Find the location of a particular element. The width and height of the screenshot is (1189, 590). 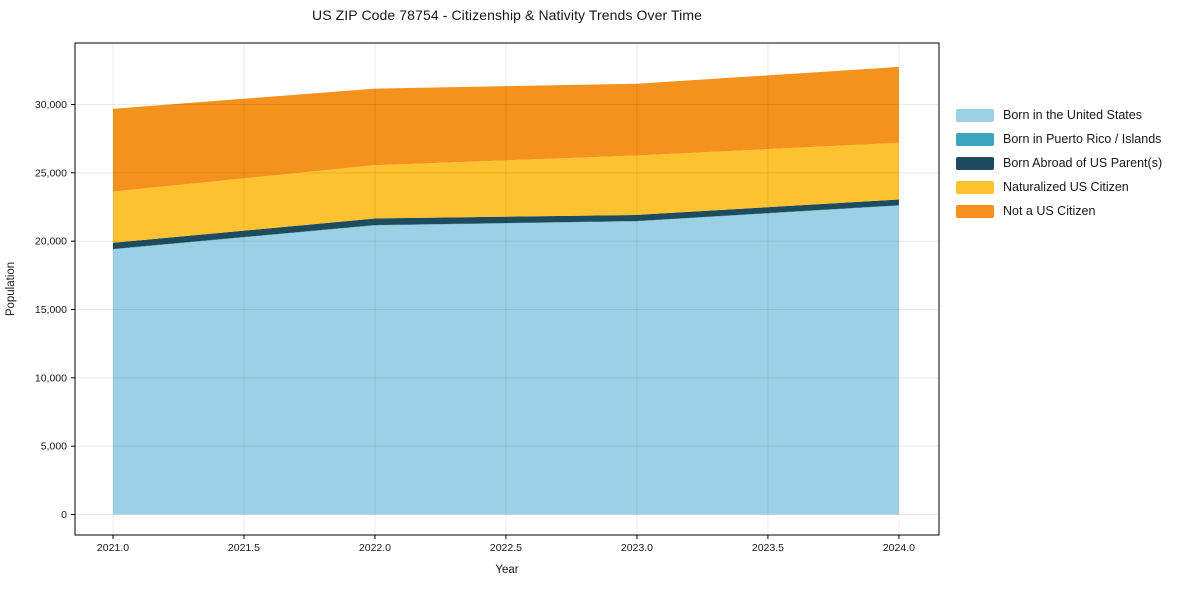

legend-item-not-a-us-citizen: Not a US Citizen is located at coordinates (1059, 211).